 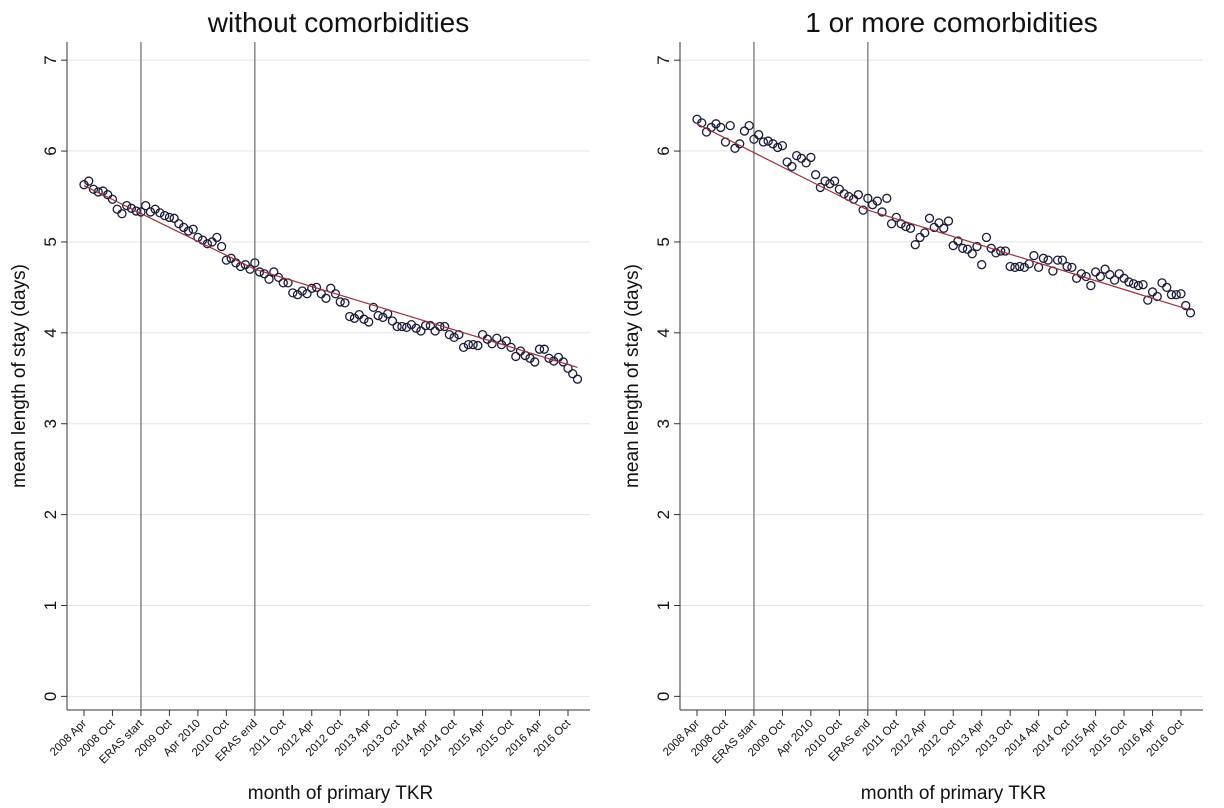 I want to click on chart-title: 1 or more comorbidities, so click(x=951, y=22).